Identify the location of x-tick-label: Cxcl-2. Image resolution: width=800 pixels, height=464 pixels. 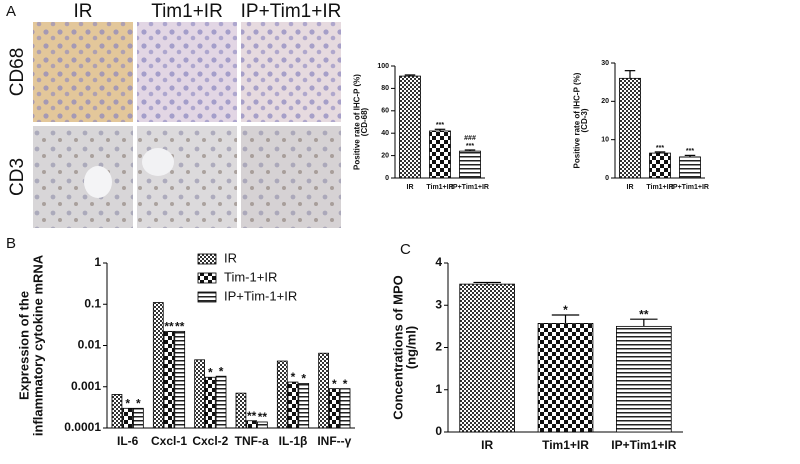
(210, 441).